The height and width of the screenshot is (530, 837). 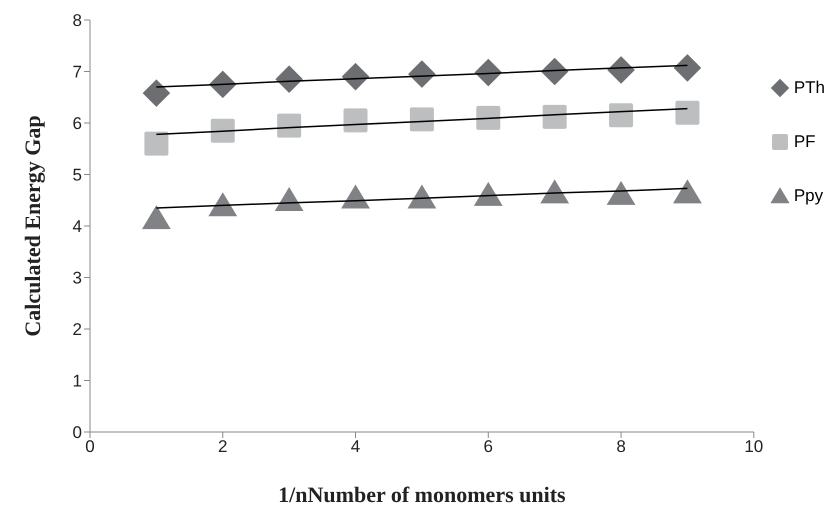 What do you see at coordinates (90, 446) in the screenshot?
I see `x-tick-label: 0` at bounding box center [90, 446].